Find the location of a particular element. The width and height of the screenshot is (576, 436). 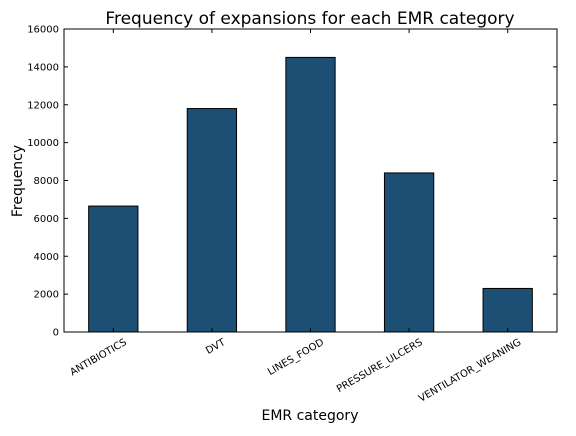

y-tick-label: 10000 is located at coordinates (43, 143).